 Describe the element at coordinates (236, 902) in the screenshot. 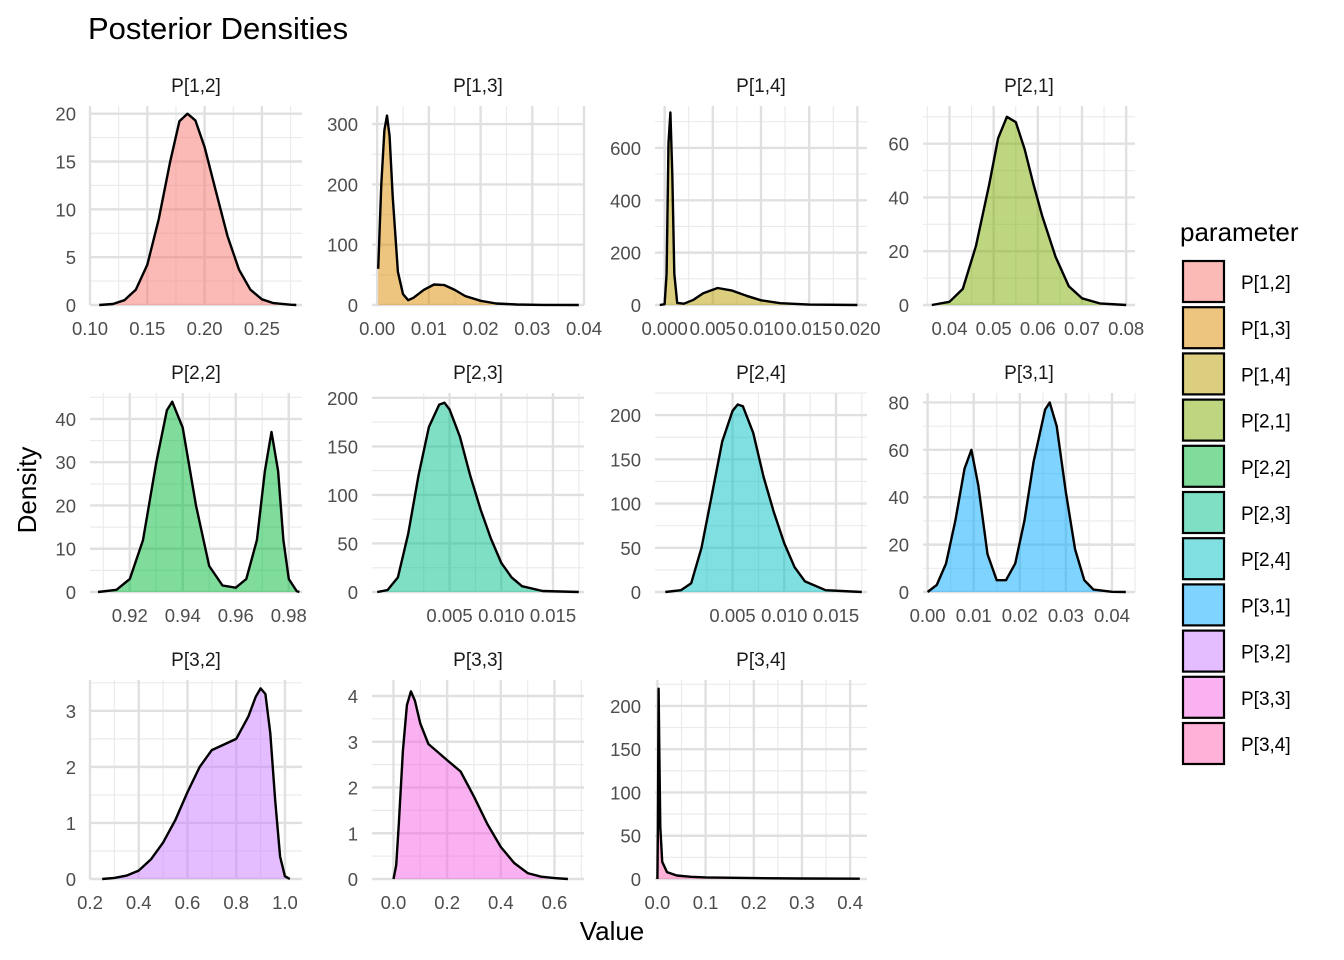

I see `x-tick-label: 0.8` at that location.